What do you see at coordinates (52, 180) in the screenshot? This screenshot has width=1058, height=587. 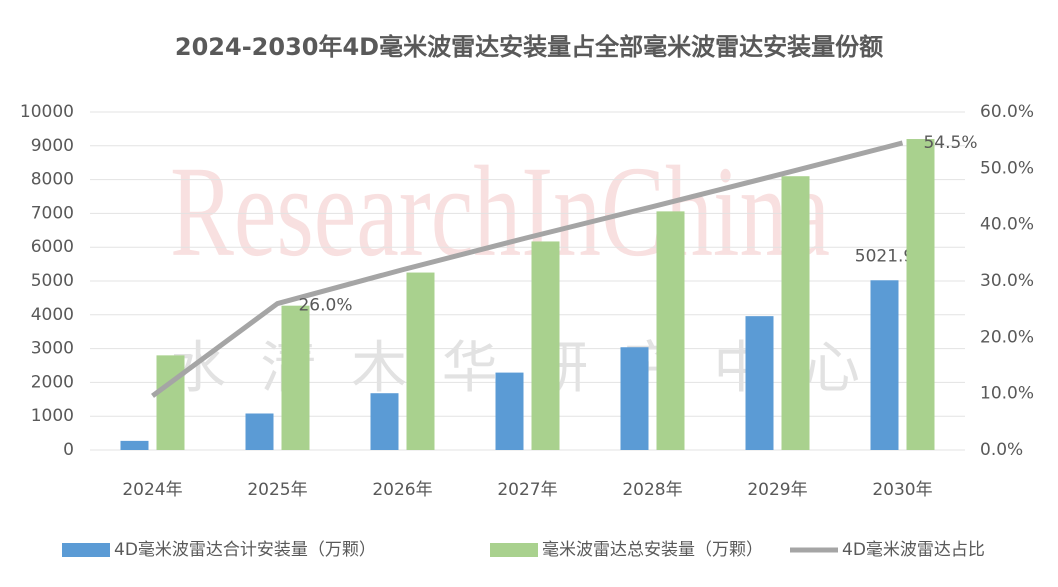 I see `y-tick-label: 8000` at bounding box center [52, 180].